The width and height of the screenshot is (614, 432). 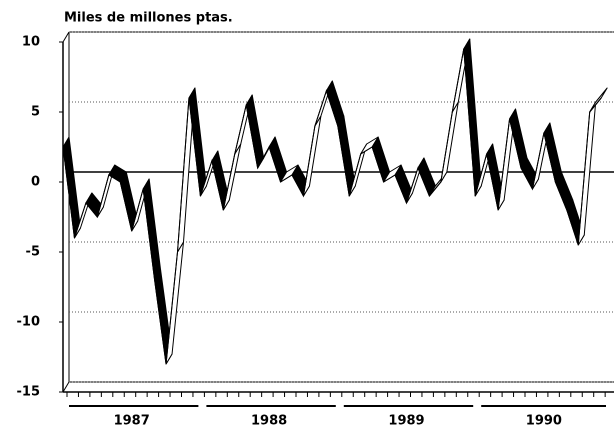 I want to click on y-tick-label: -5, so click(x=33, y=252).